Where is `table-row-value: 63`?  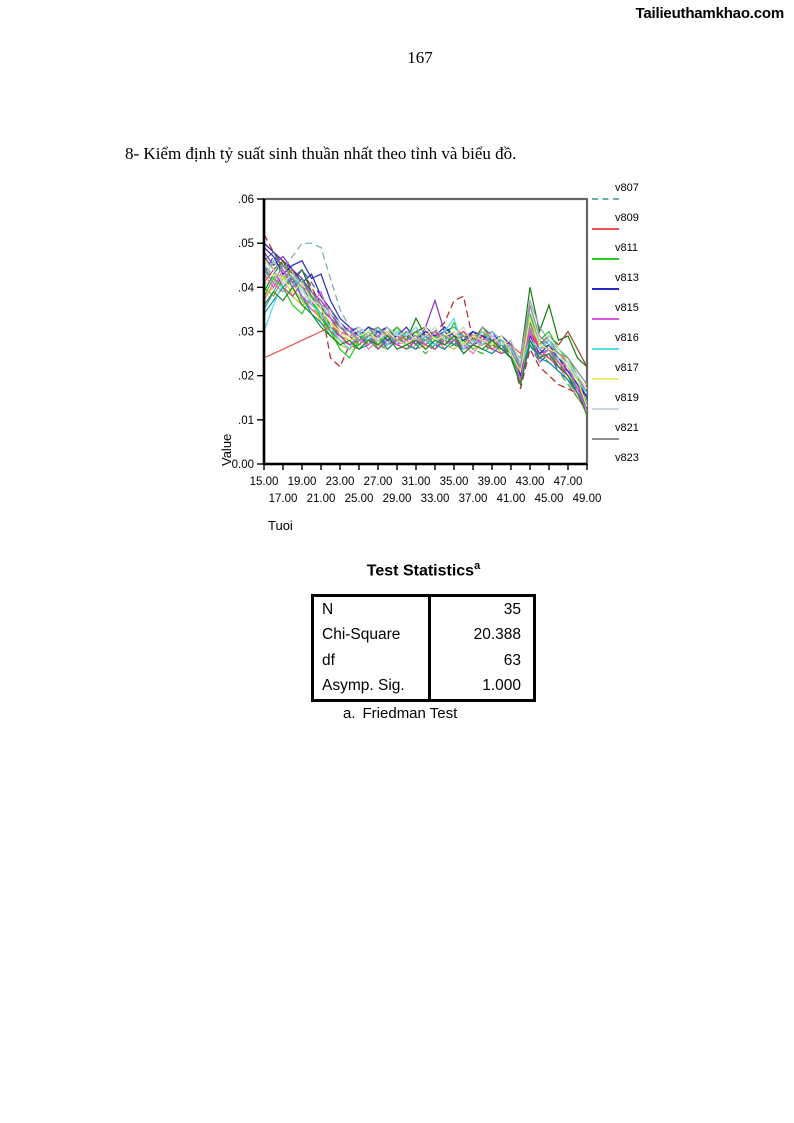
table-row-value: 63 is located at coordinates (512, 660).